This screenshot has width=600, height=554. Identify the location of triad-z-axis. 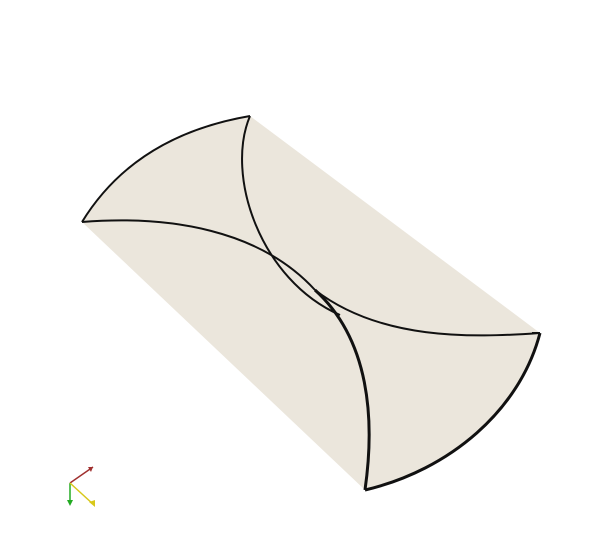
(82, 494).